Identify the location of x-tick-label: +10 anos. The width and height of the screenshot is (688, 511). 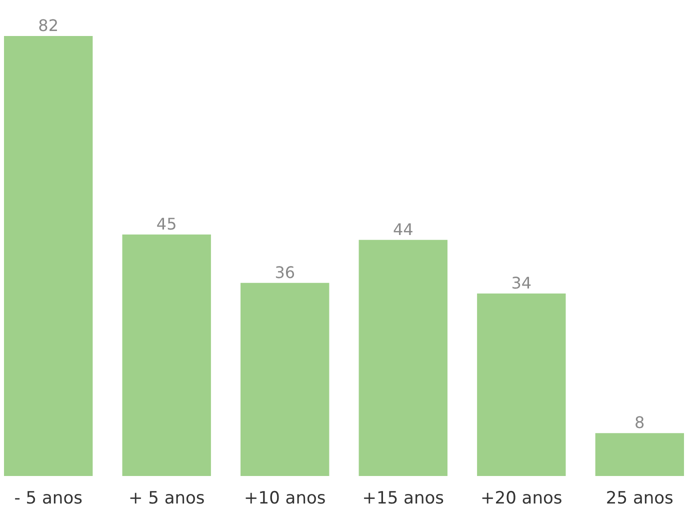
(285, 498).